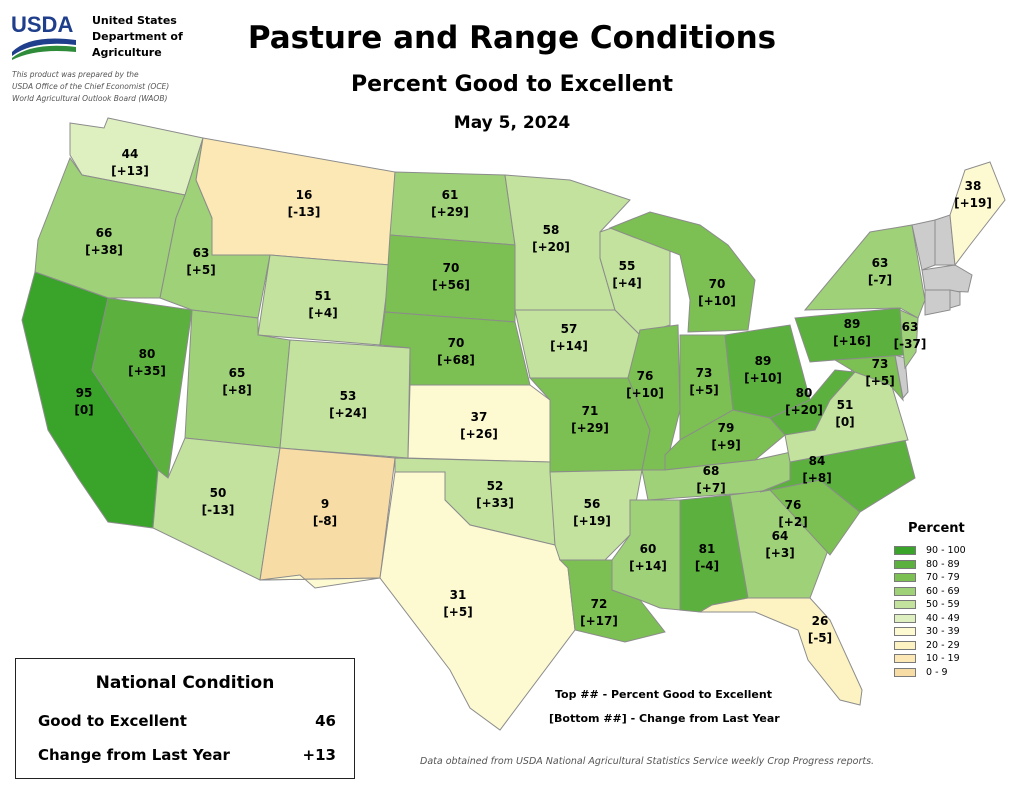 This screenshot has width=1024, height=791. What do you see at coordinates (104, 250) in the screenshot?
I see `state-change-OR: [+38]` at bounding box center [104, 250].